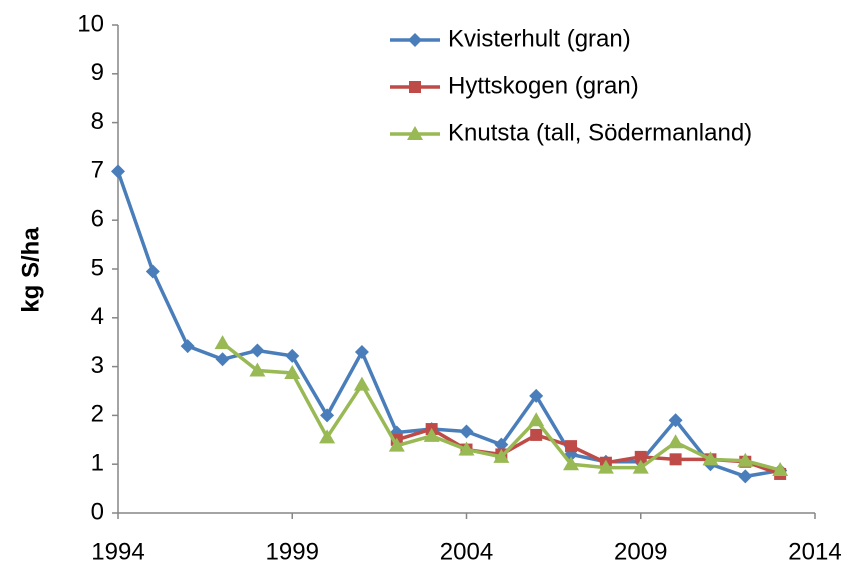 The image size is (851, 572). What do you see at coordinates (600, 132) in the screenshot?
I see `legend-label: Knutsta (tall, Södermanland)` at bounding box center [600, 132].